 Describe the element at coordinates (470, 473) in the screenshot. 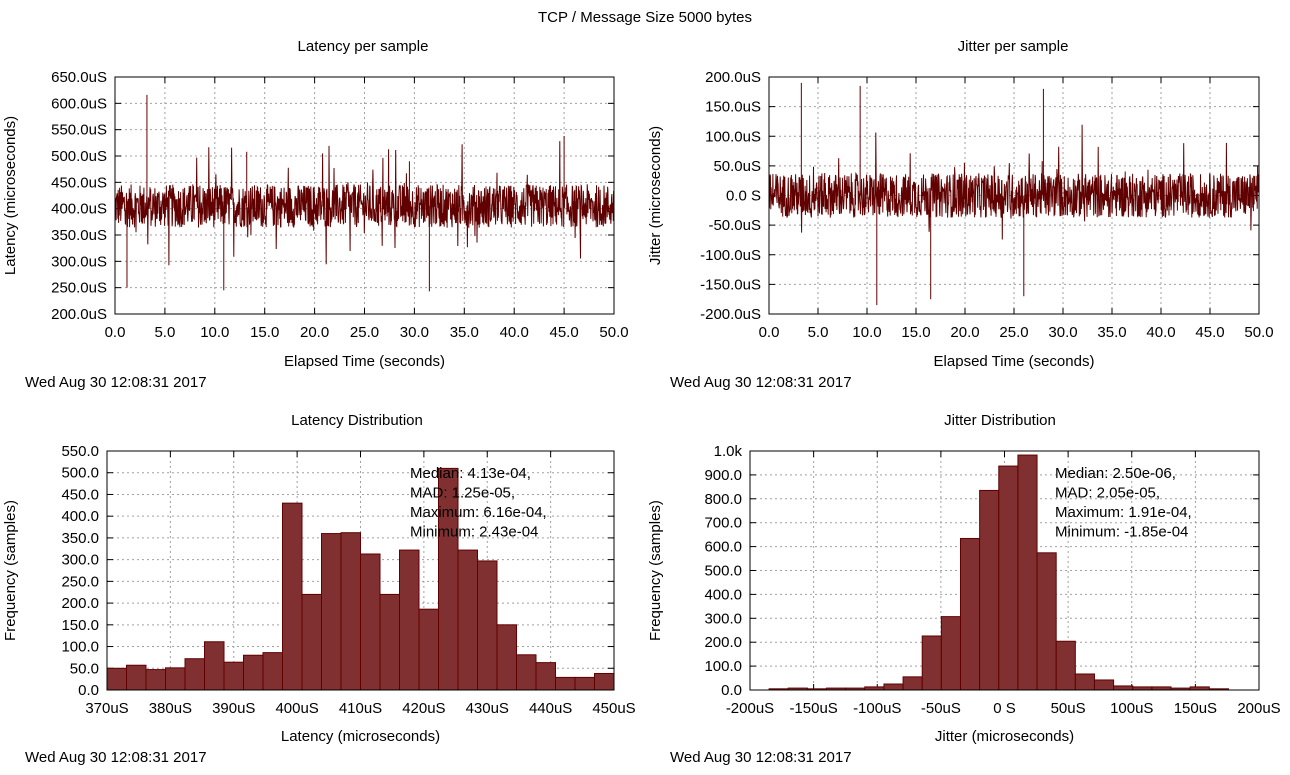

I see `stats-annotation: Median: 4.13e-04,` at that location.